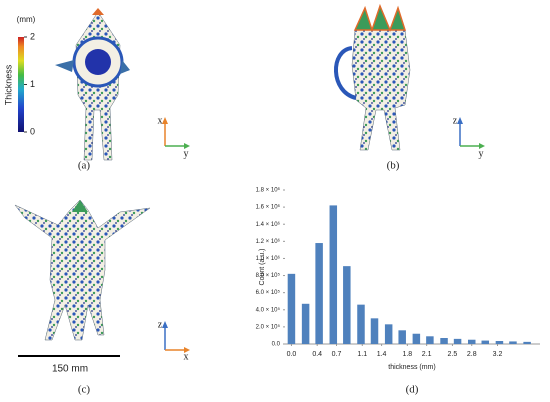  I want to click on y-tick-label: 1.4 × 10⁶, so click(268, 224).